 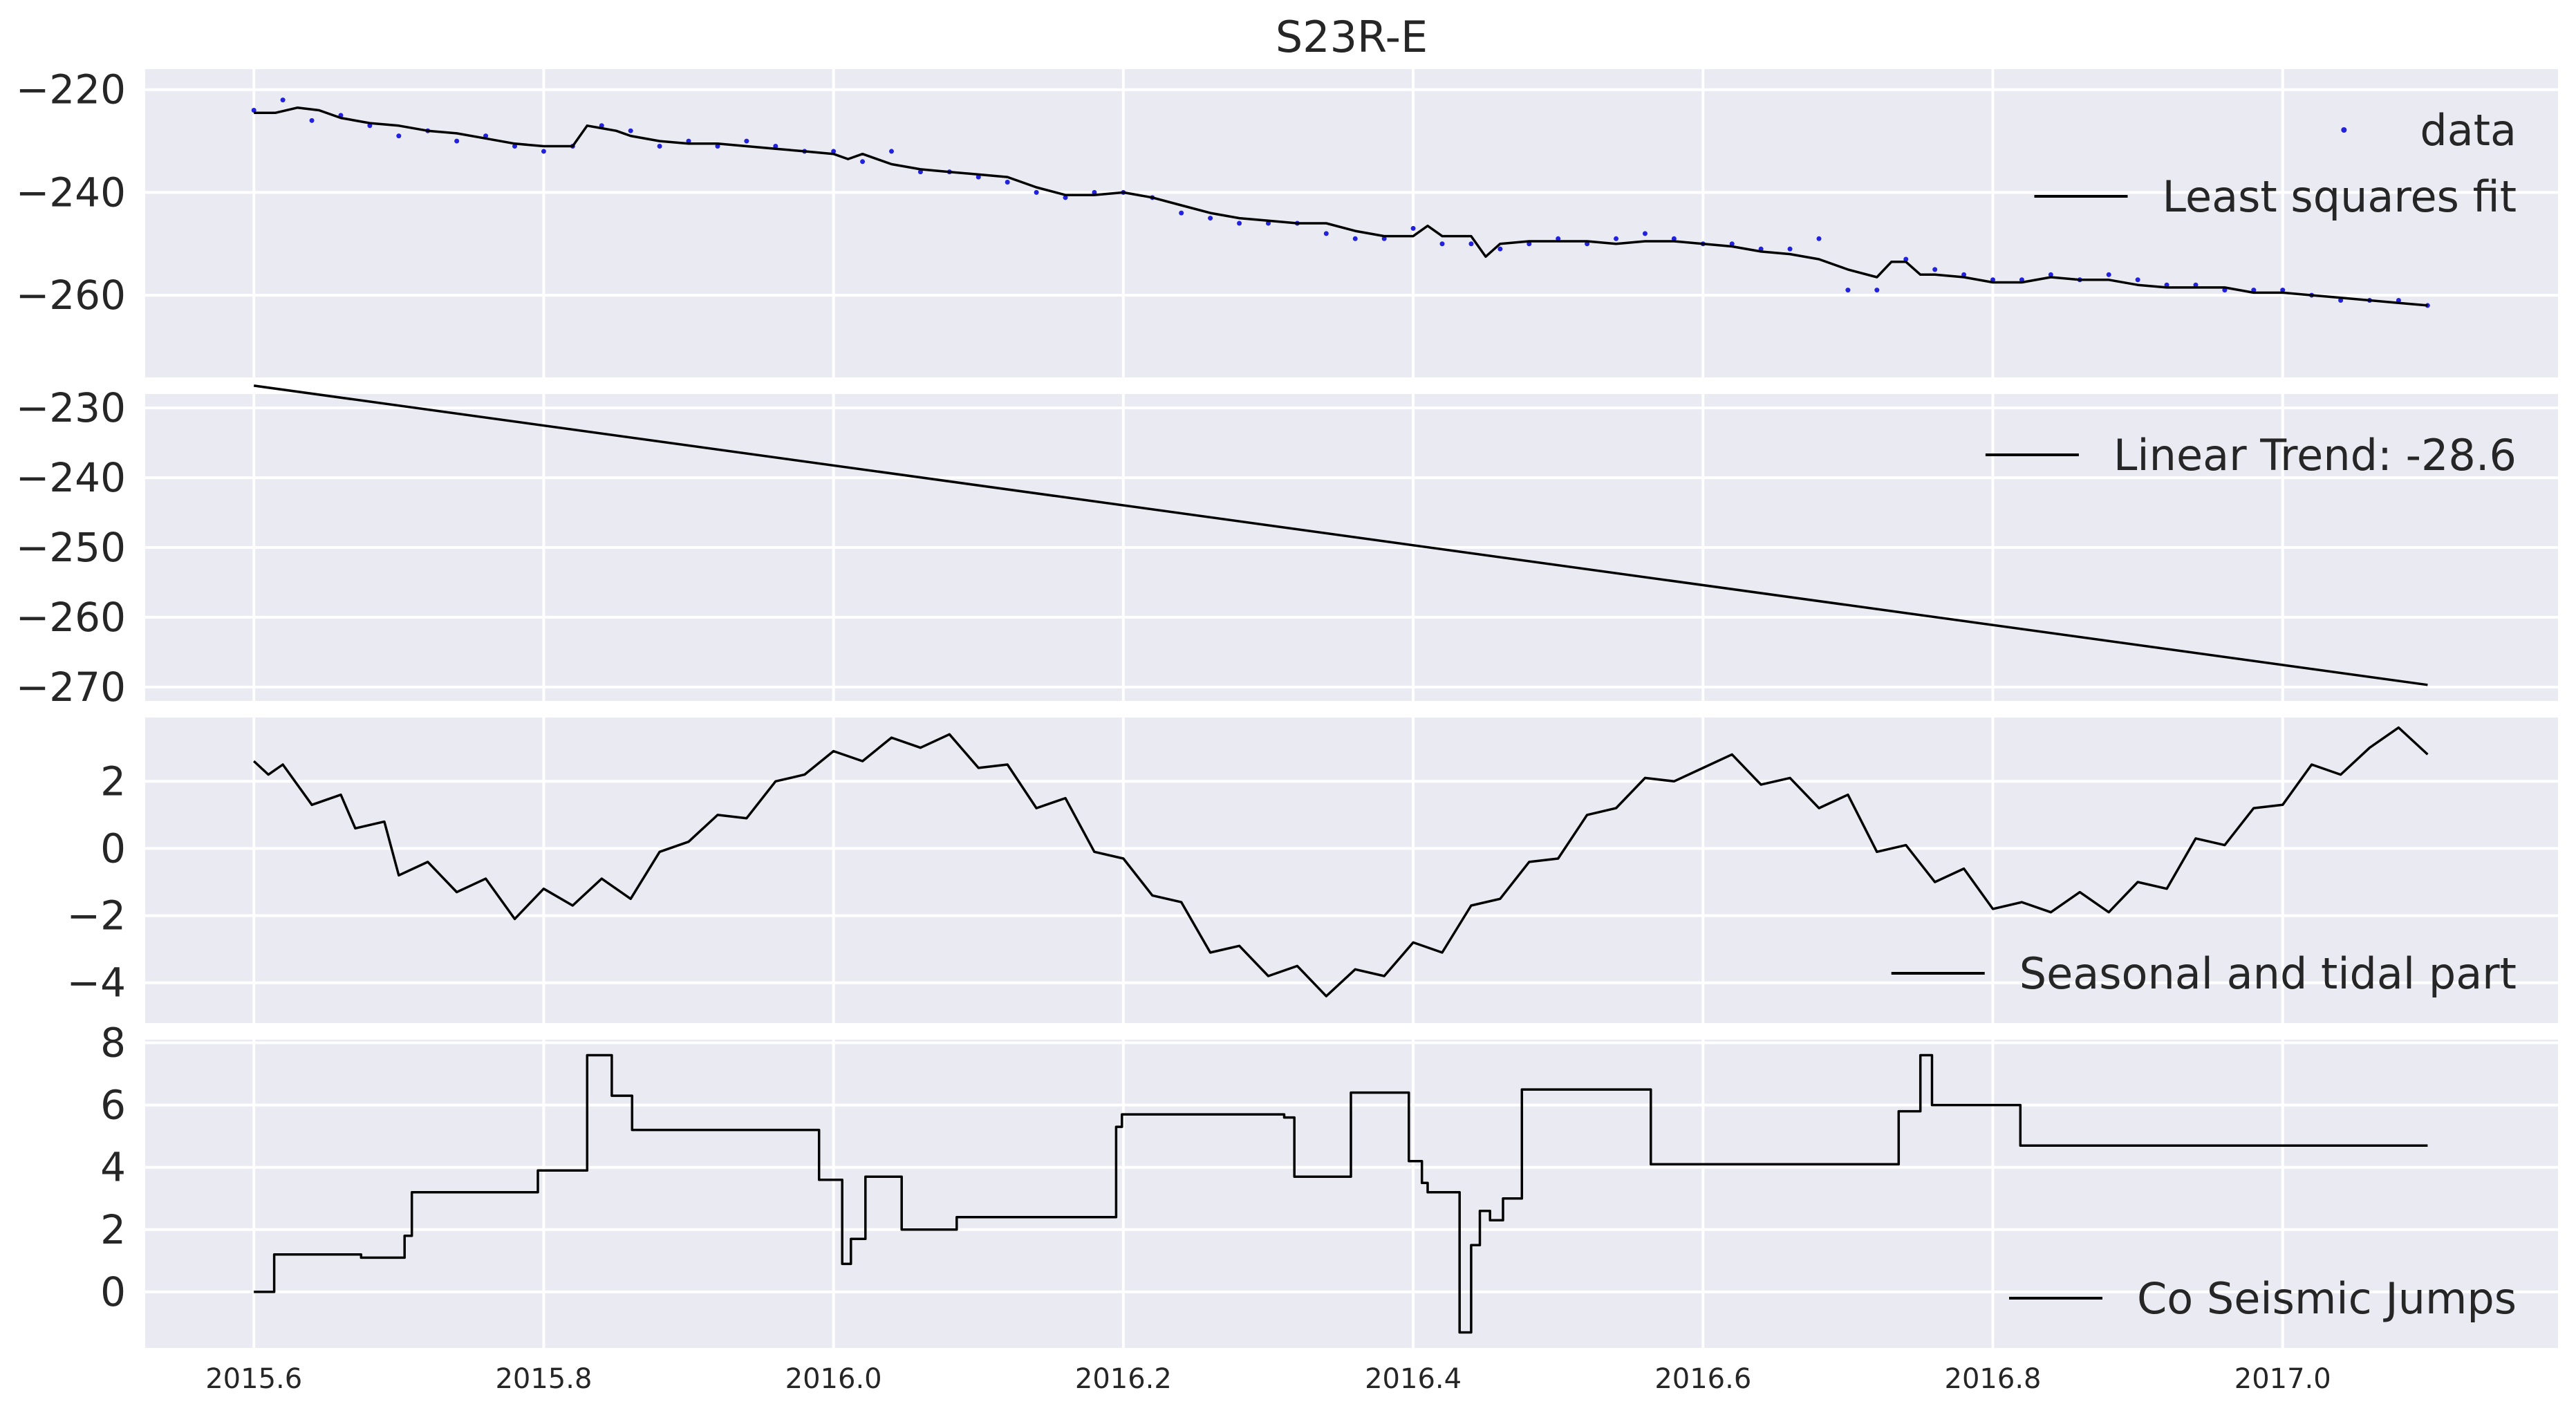 What do you see at coordinates (2262, 1298) in the screenshot?
I see `legend: Co Seismic Jumps` at bounding box center [2262, 1298].